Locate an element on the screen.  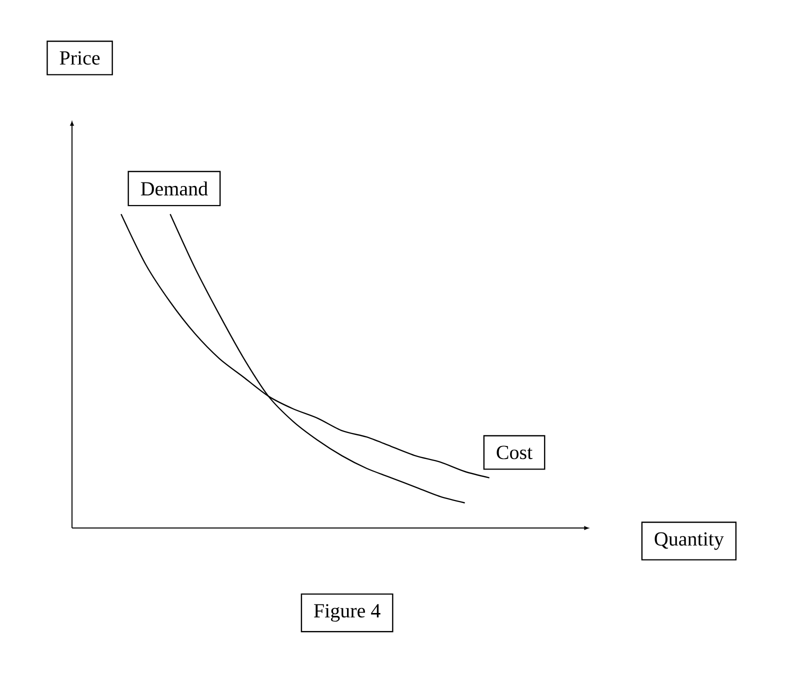
series-label: Demand is located at coordinates (174, 188).